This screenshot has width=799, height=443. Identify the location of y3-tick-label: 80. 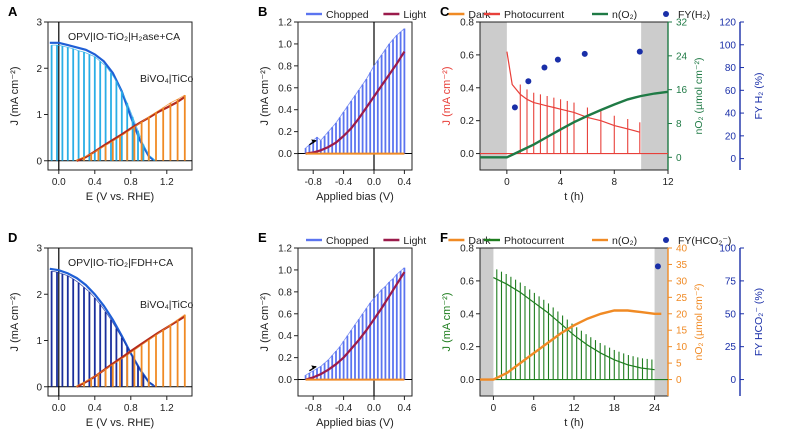
(731, 68).